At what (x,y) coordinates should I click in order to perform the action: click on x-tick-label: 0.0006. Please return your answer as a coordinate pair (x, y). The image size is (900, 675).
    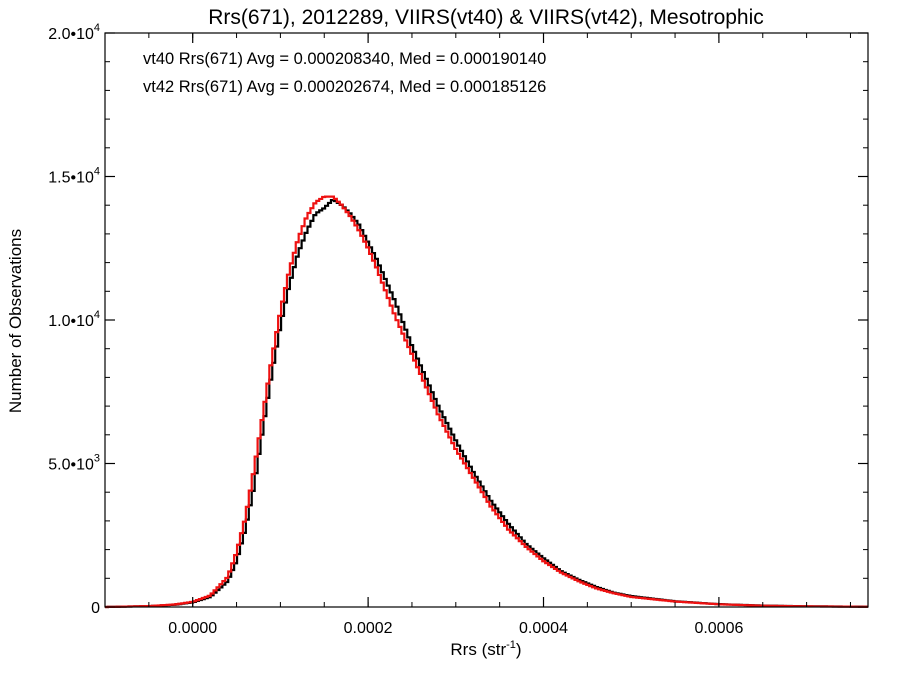
    Looking at the image, I should click on (718, 628).